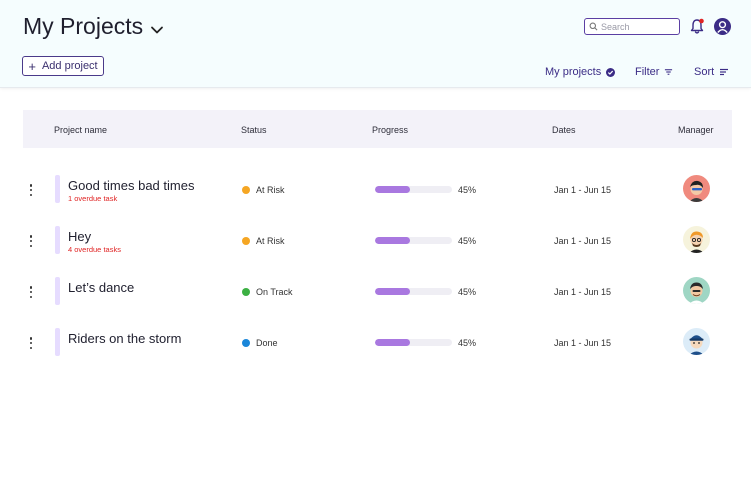  What do you see at coordinates (564, 130) in the screenshot?
I see `column-header-dates: Dates` at bounding box center [564, 130].